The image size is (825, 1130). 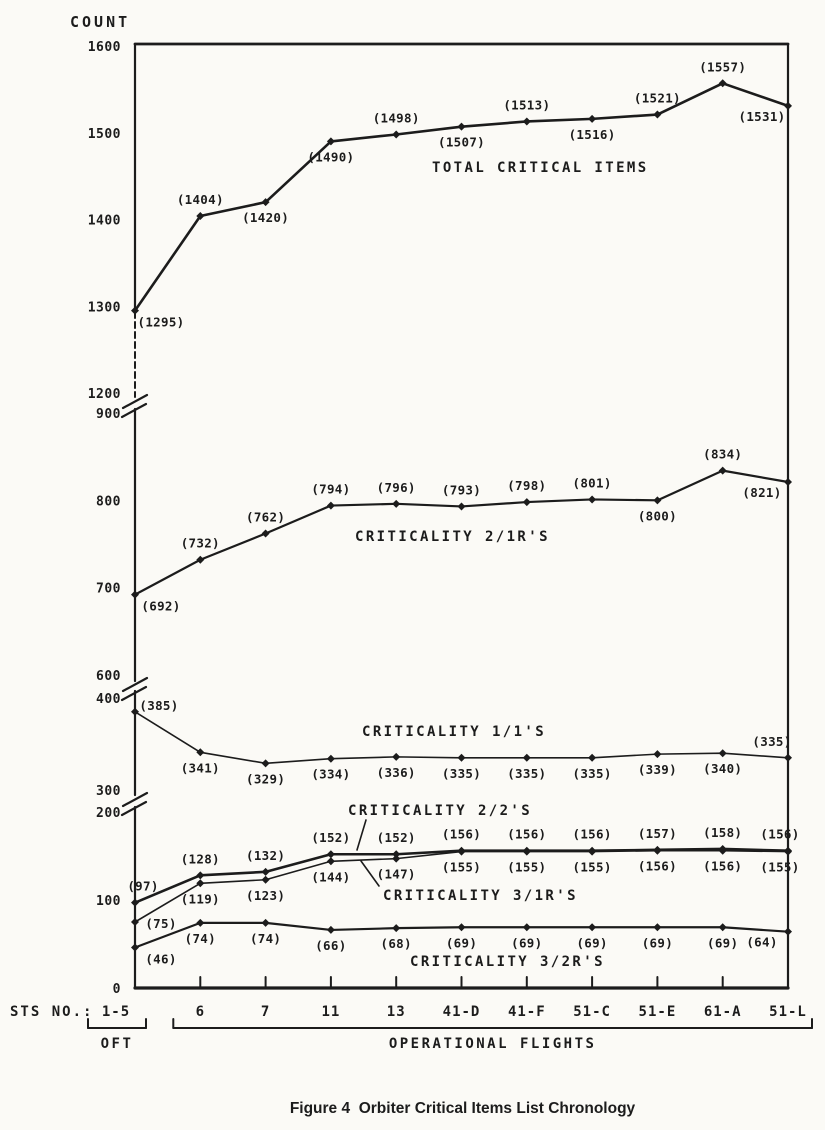 I want to click on data-point-label: (794), so click(x=330, y=489).